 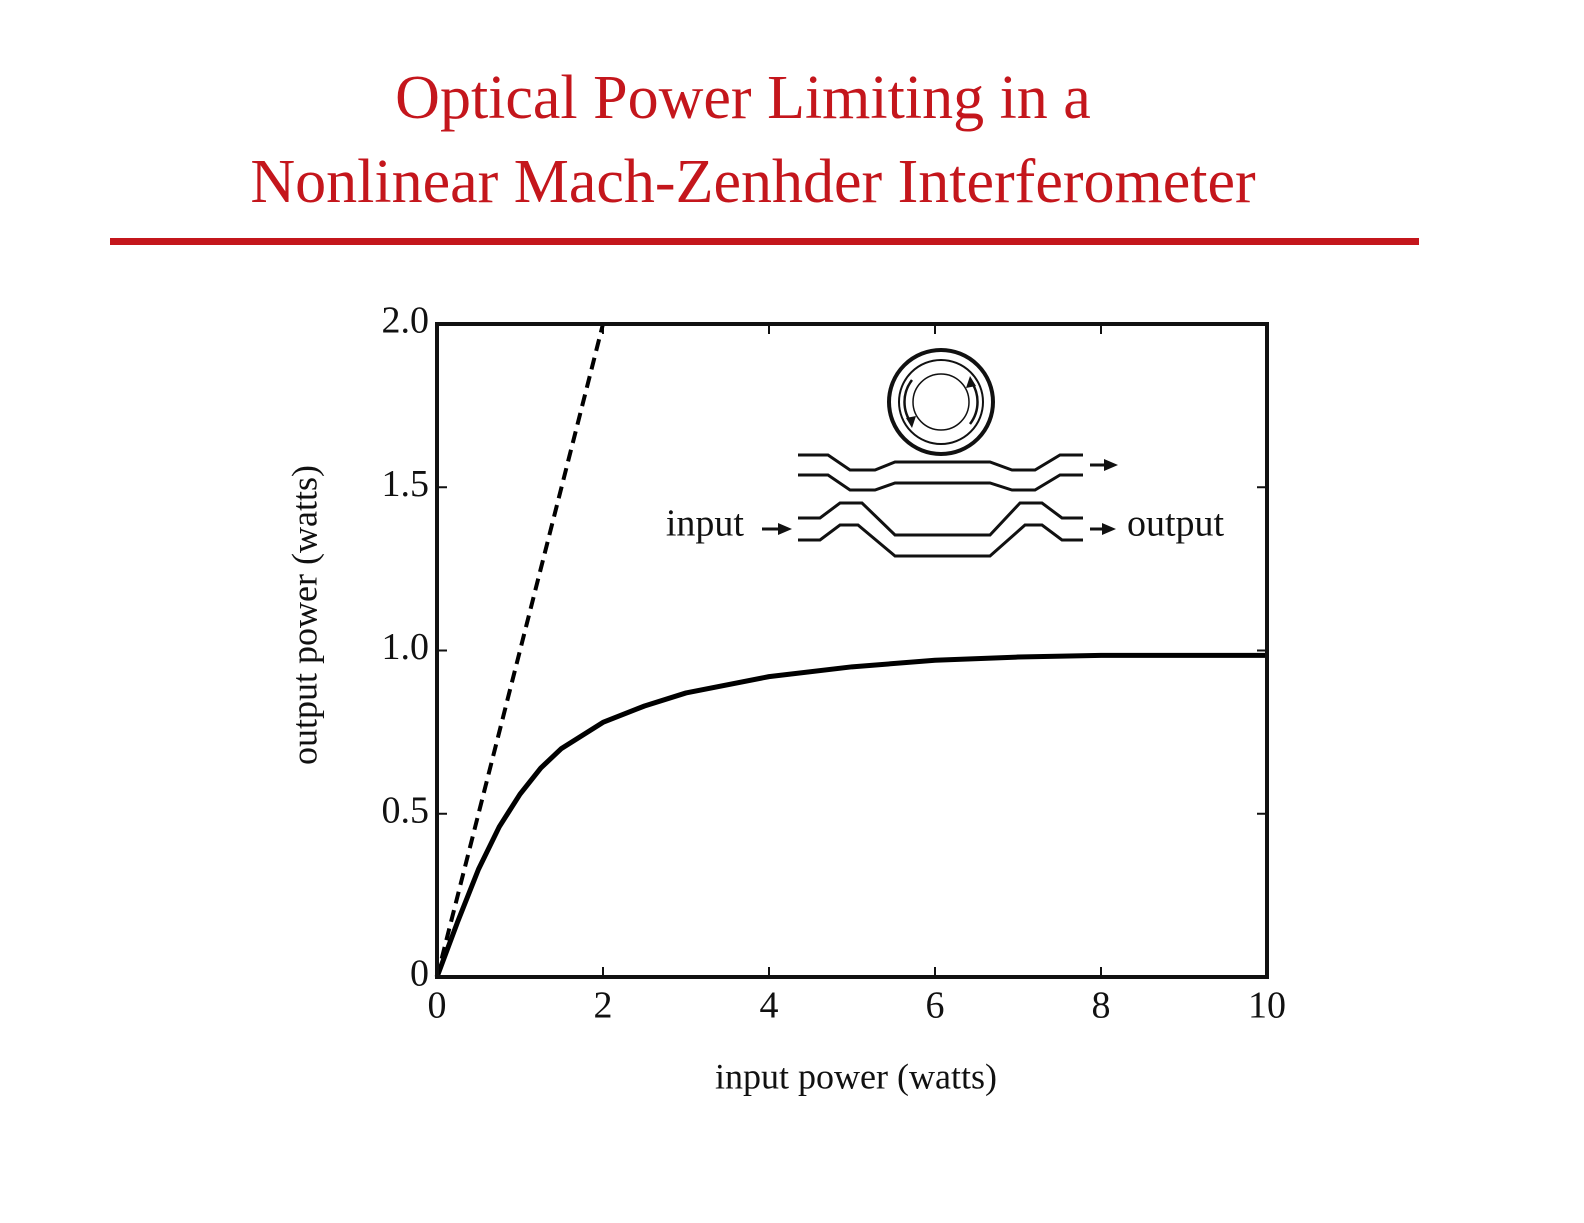 What do you see at coordinates (743, 98) in the screenshot?
I see `chart-title: Optical Power Limiting in a` at bounding box center [743, 98].